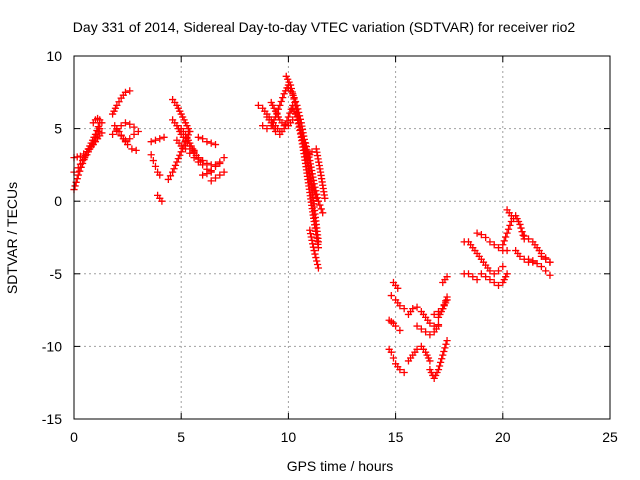 The height and width of the screenshot is (480, 640). Describe the element at coordinates (503, 437) in the screenshot. I see `x-tick-label: 20` at that location.